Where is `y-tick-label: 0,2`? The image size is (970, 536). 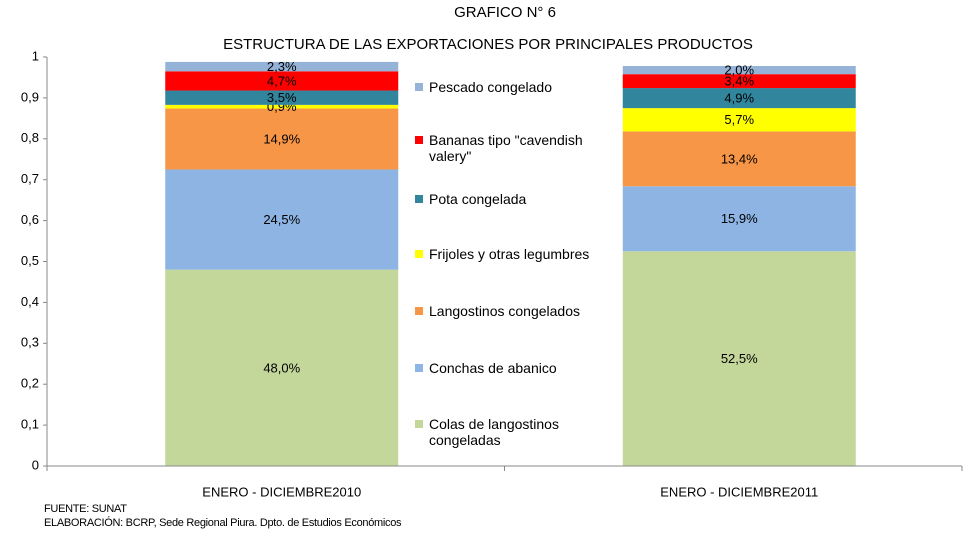
y-tick-label: 0,2 is located at coordinates (30, 383).